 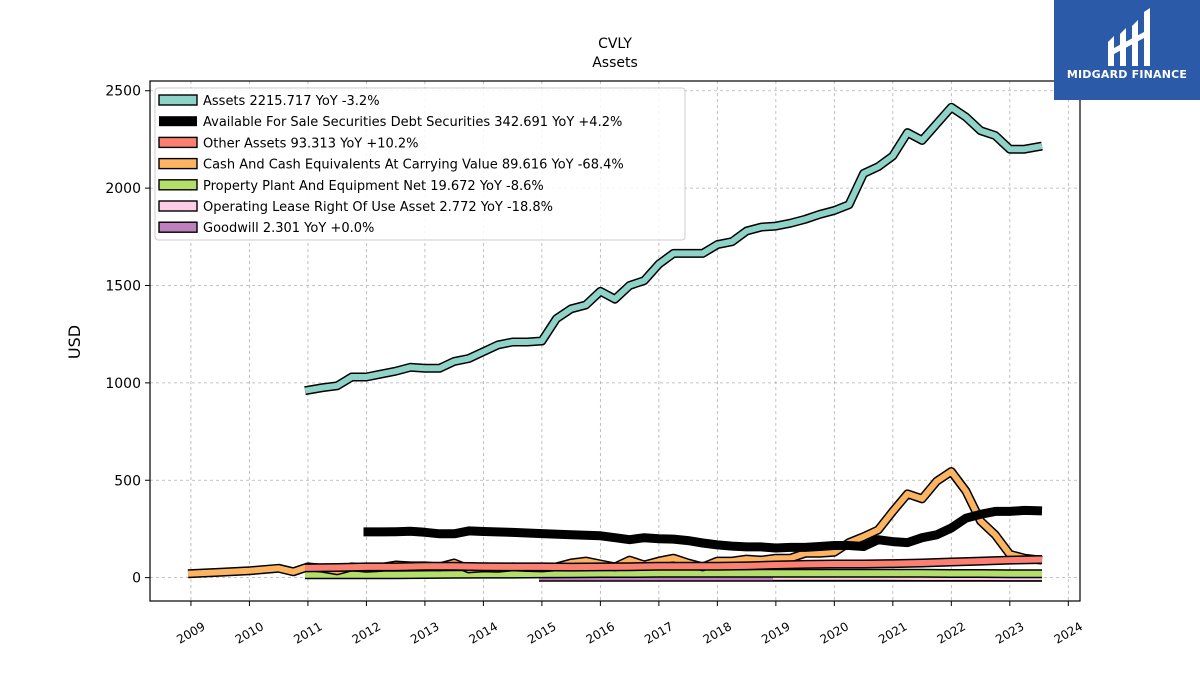 What do you see at coordinates (1129, 37) in the screenshot?
I see `brand-logo-icon` at bounding box center [1129, 37].